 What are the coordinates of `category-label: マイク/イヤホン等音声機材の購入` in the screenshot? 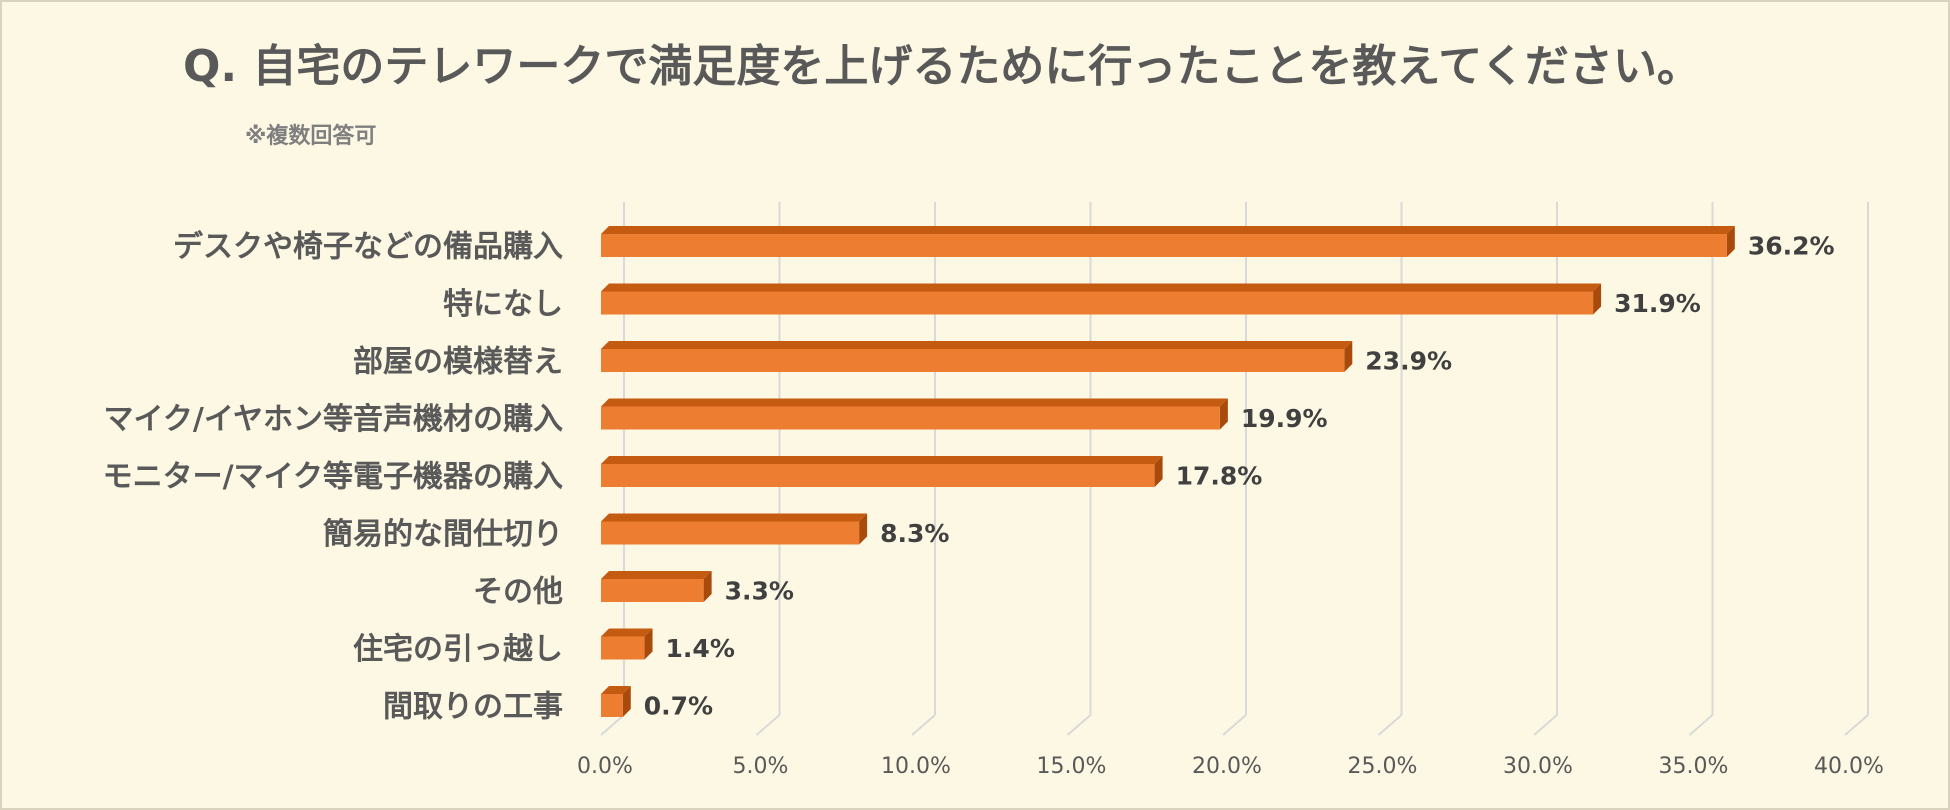 It's located at (333, 419).